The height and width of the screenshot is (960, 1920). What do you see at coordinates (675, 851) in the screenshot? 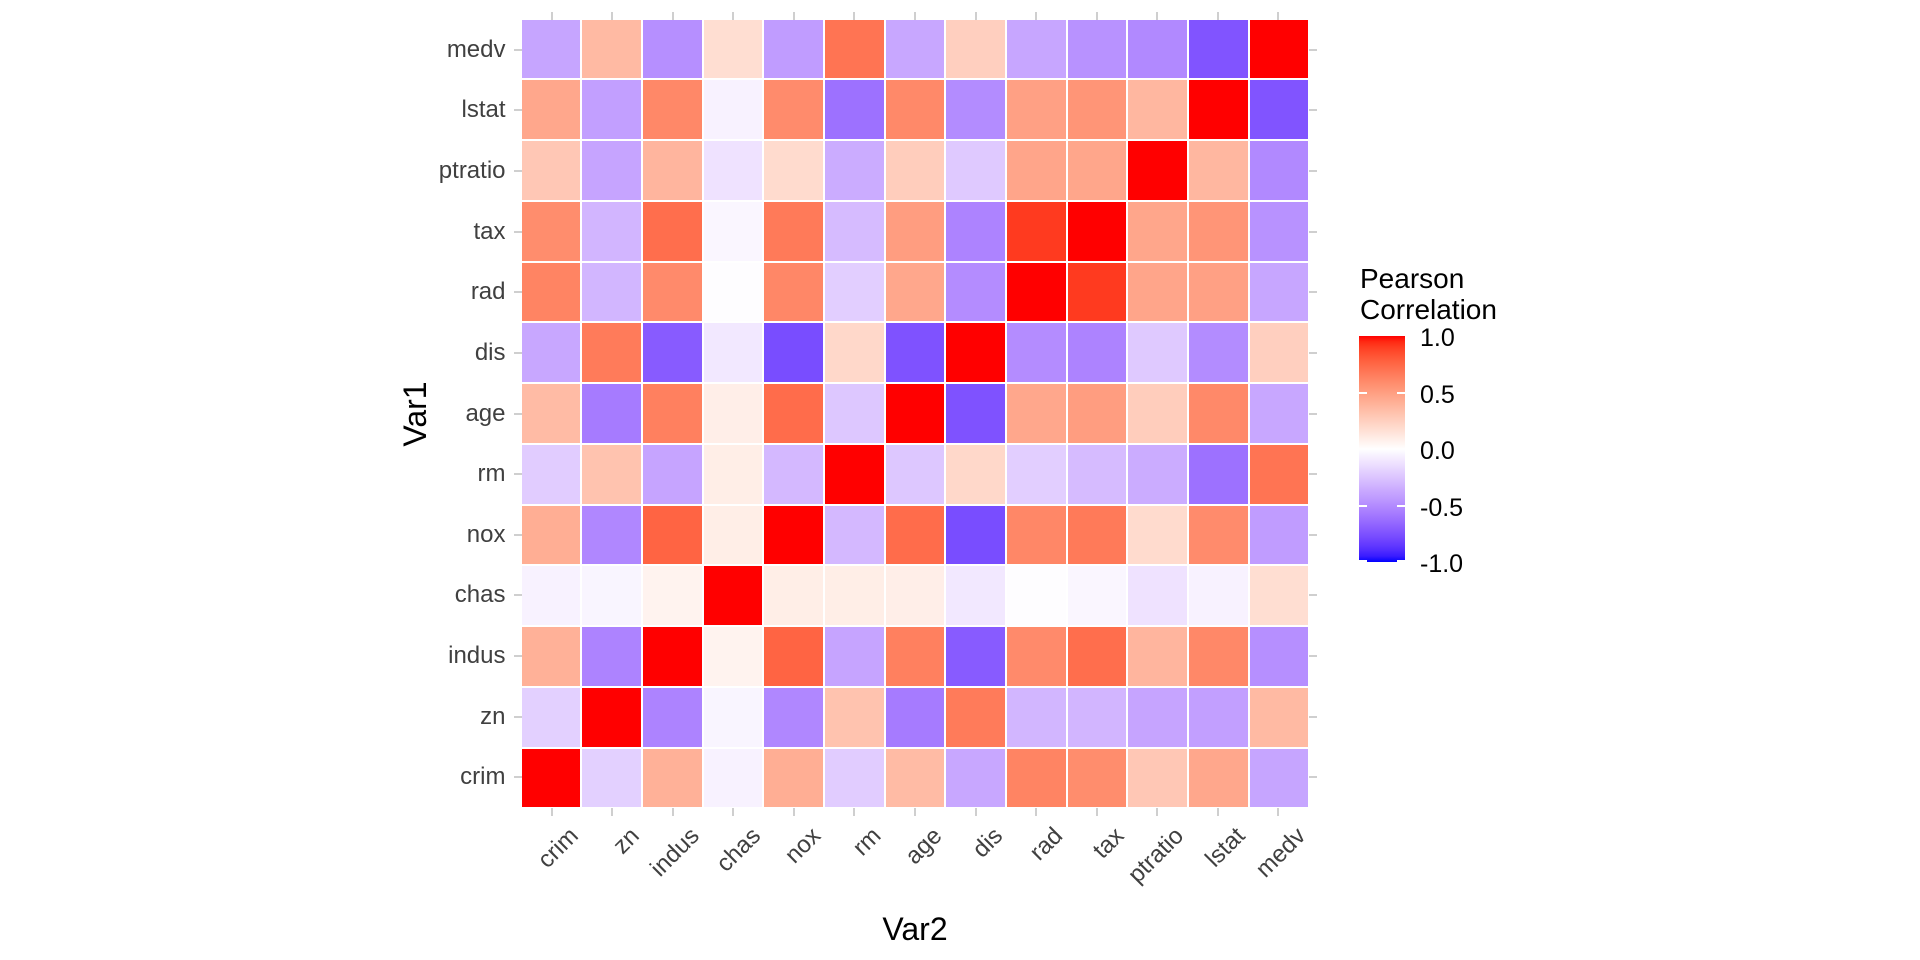
I see `x-axis-tick-label: indus` at bounding box center [675, 851].